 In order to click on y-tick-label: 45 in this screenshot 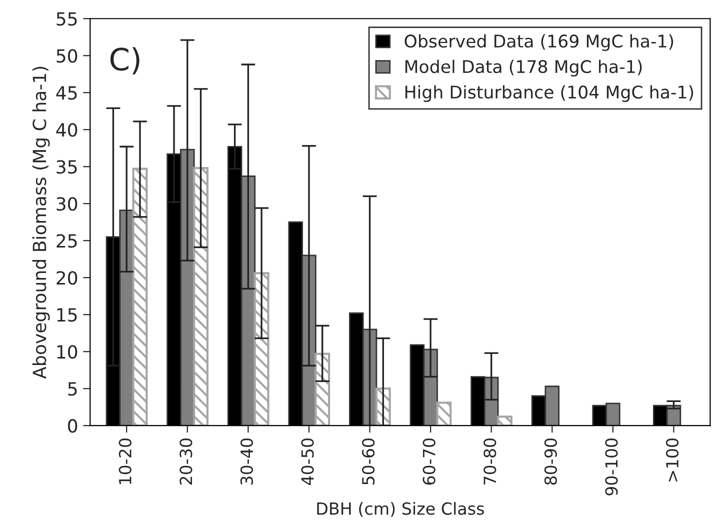, I will do `click(66, 93)`.